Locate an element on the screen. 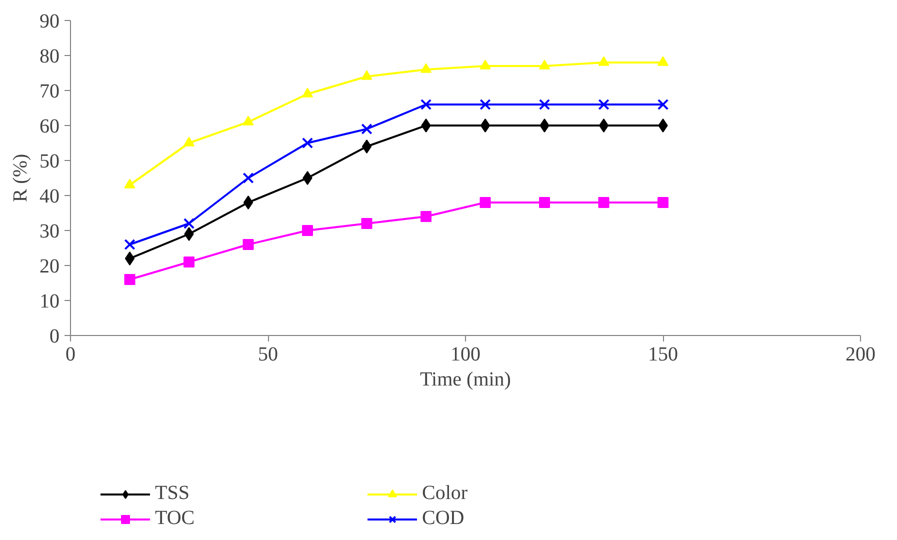  legend-label: Color is located at coordinates (445, 493).